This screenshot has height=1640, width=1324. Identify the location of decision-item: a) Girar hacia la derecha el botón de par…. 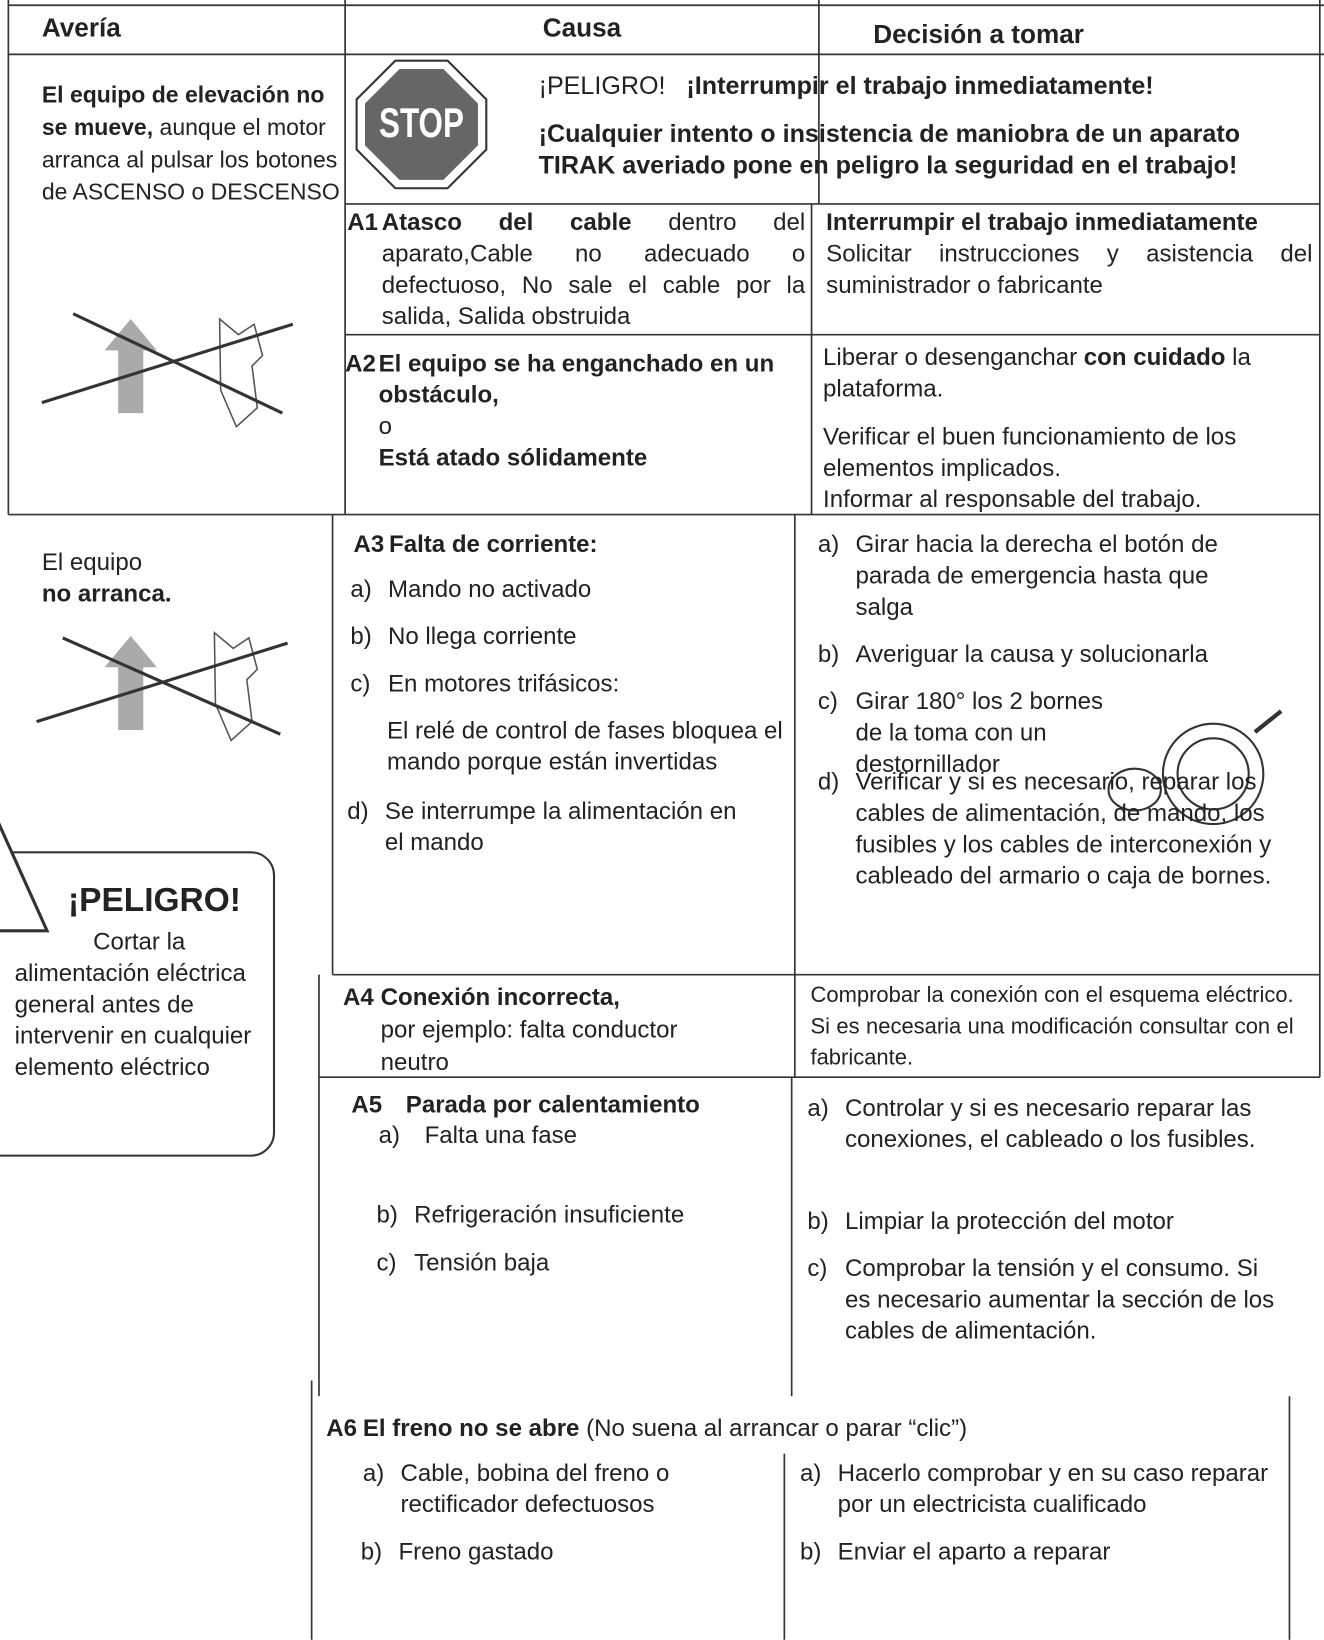
(1053, 575).